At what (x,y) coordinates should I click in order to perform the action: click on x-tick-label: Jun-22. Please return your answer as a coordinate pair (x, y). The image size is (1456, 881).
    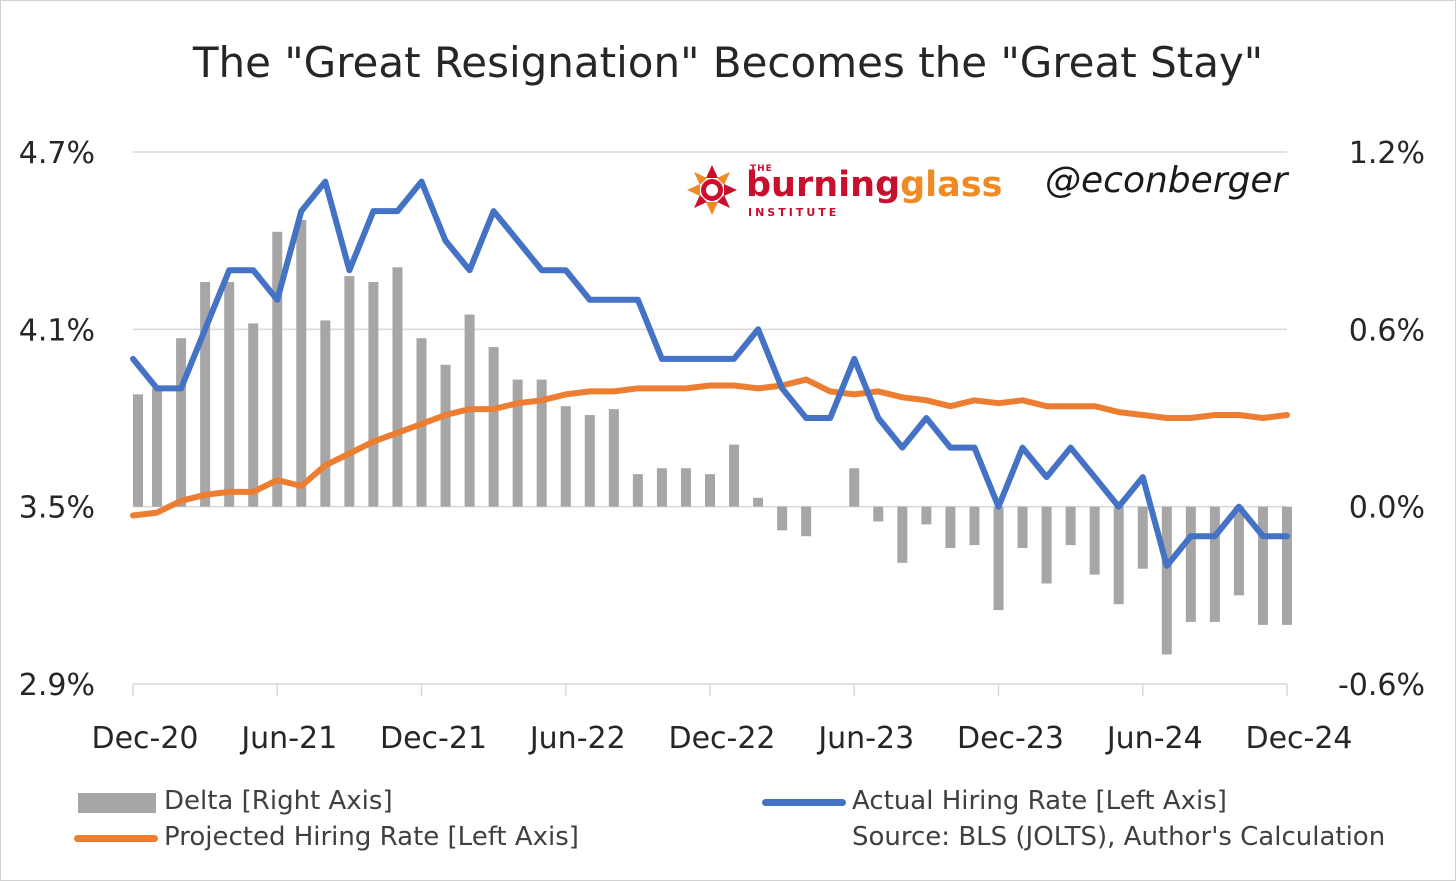
    Looking at the image, I should click on (577, 738).